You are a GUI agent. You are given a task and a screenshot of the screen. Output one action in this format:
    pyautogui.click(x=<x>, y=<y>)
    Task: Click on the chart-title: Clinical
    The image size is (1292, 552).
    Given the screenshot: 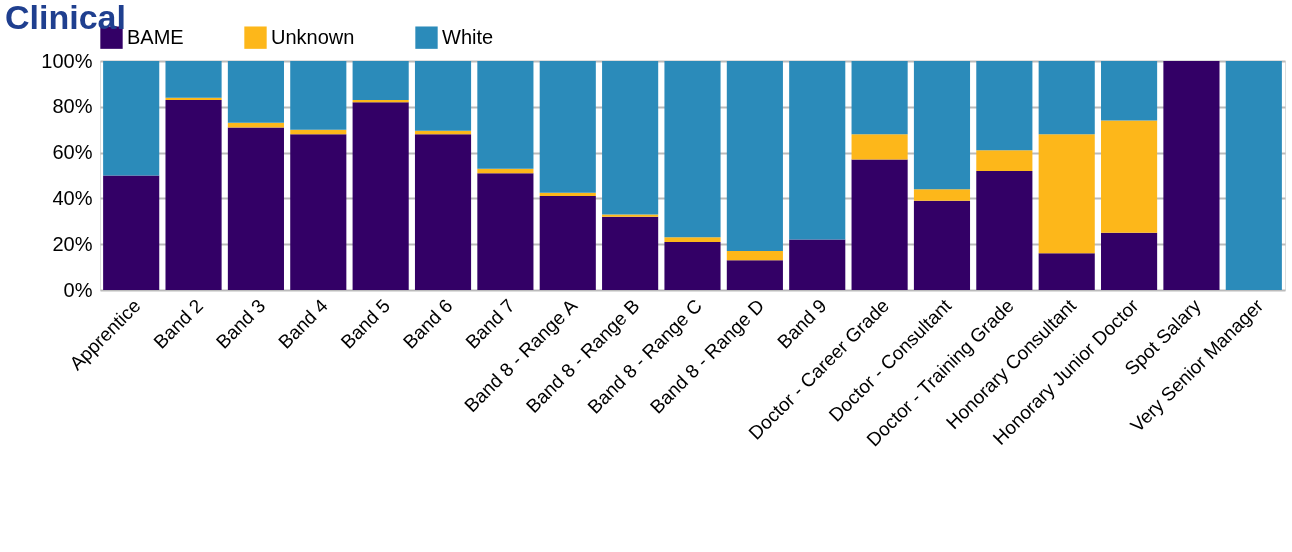 What is the action you would take?
    pyautogui.click(x=65, y=18)
    